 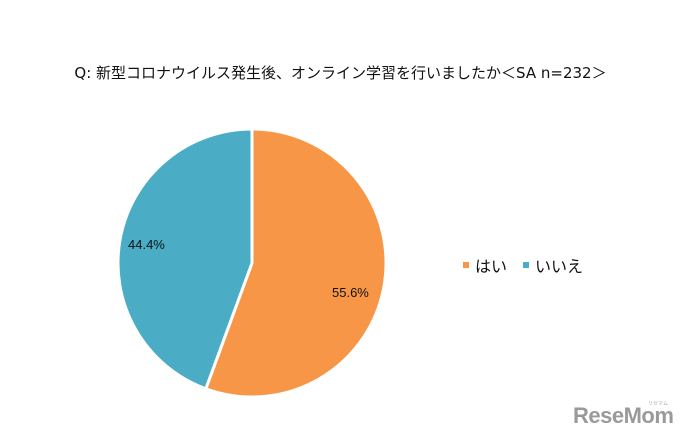 What do you see at coordinates (340, 73) in the screenshot?
I see `chart-title: Q: 新型コロナウイルス発生後、オンライン学習を行いましたか＜SA n=232＞` at bounding box center [340, 73].